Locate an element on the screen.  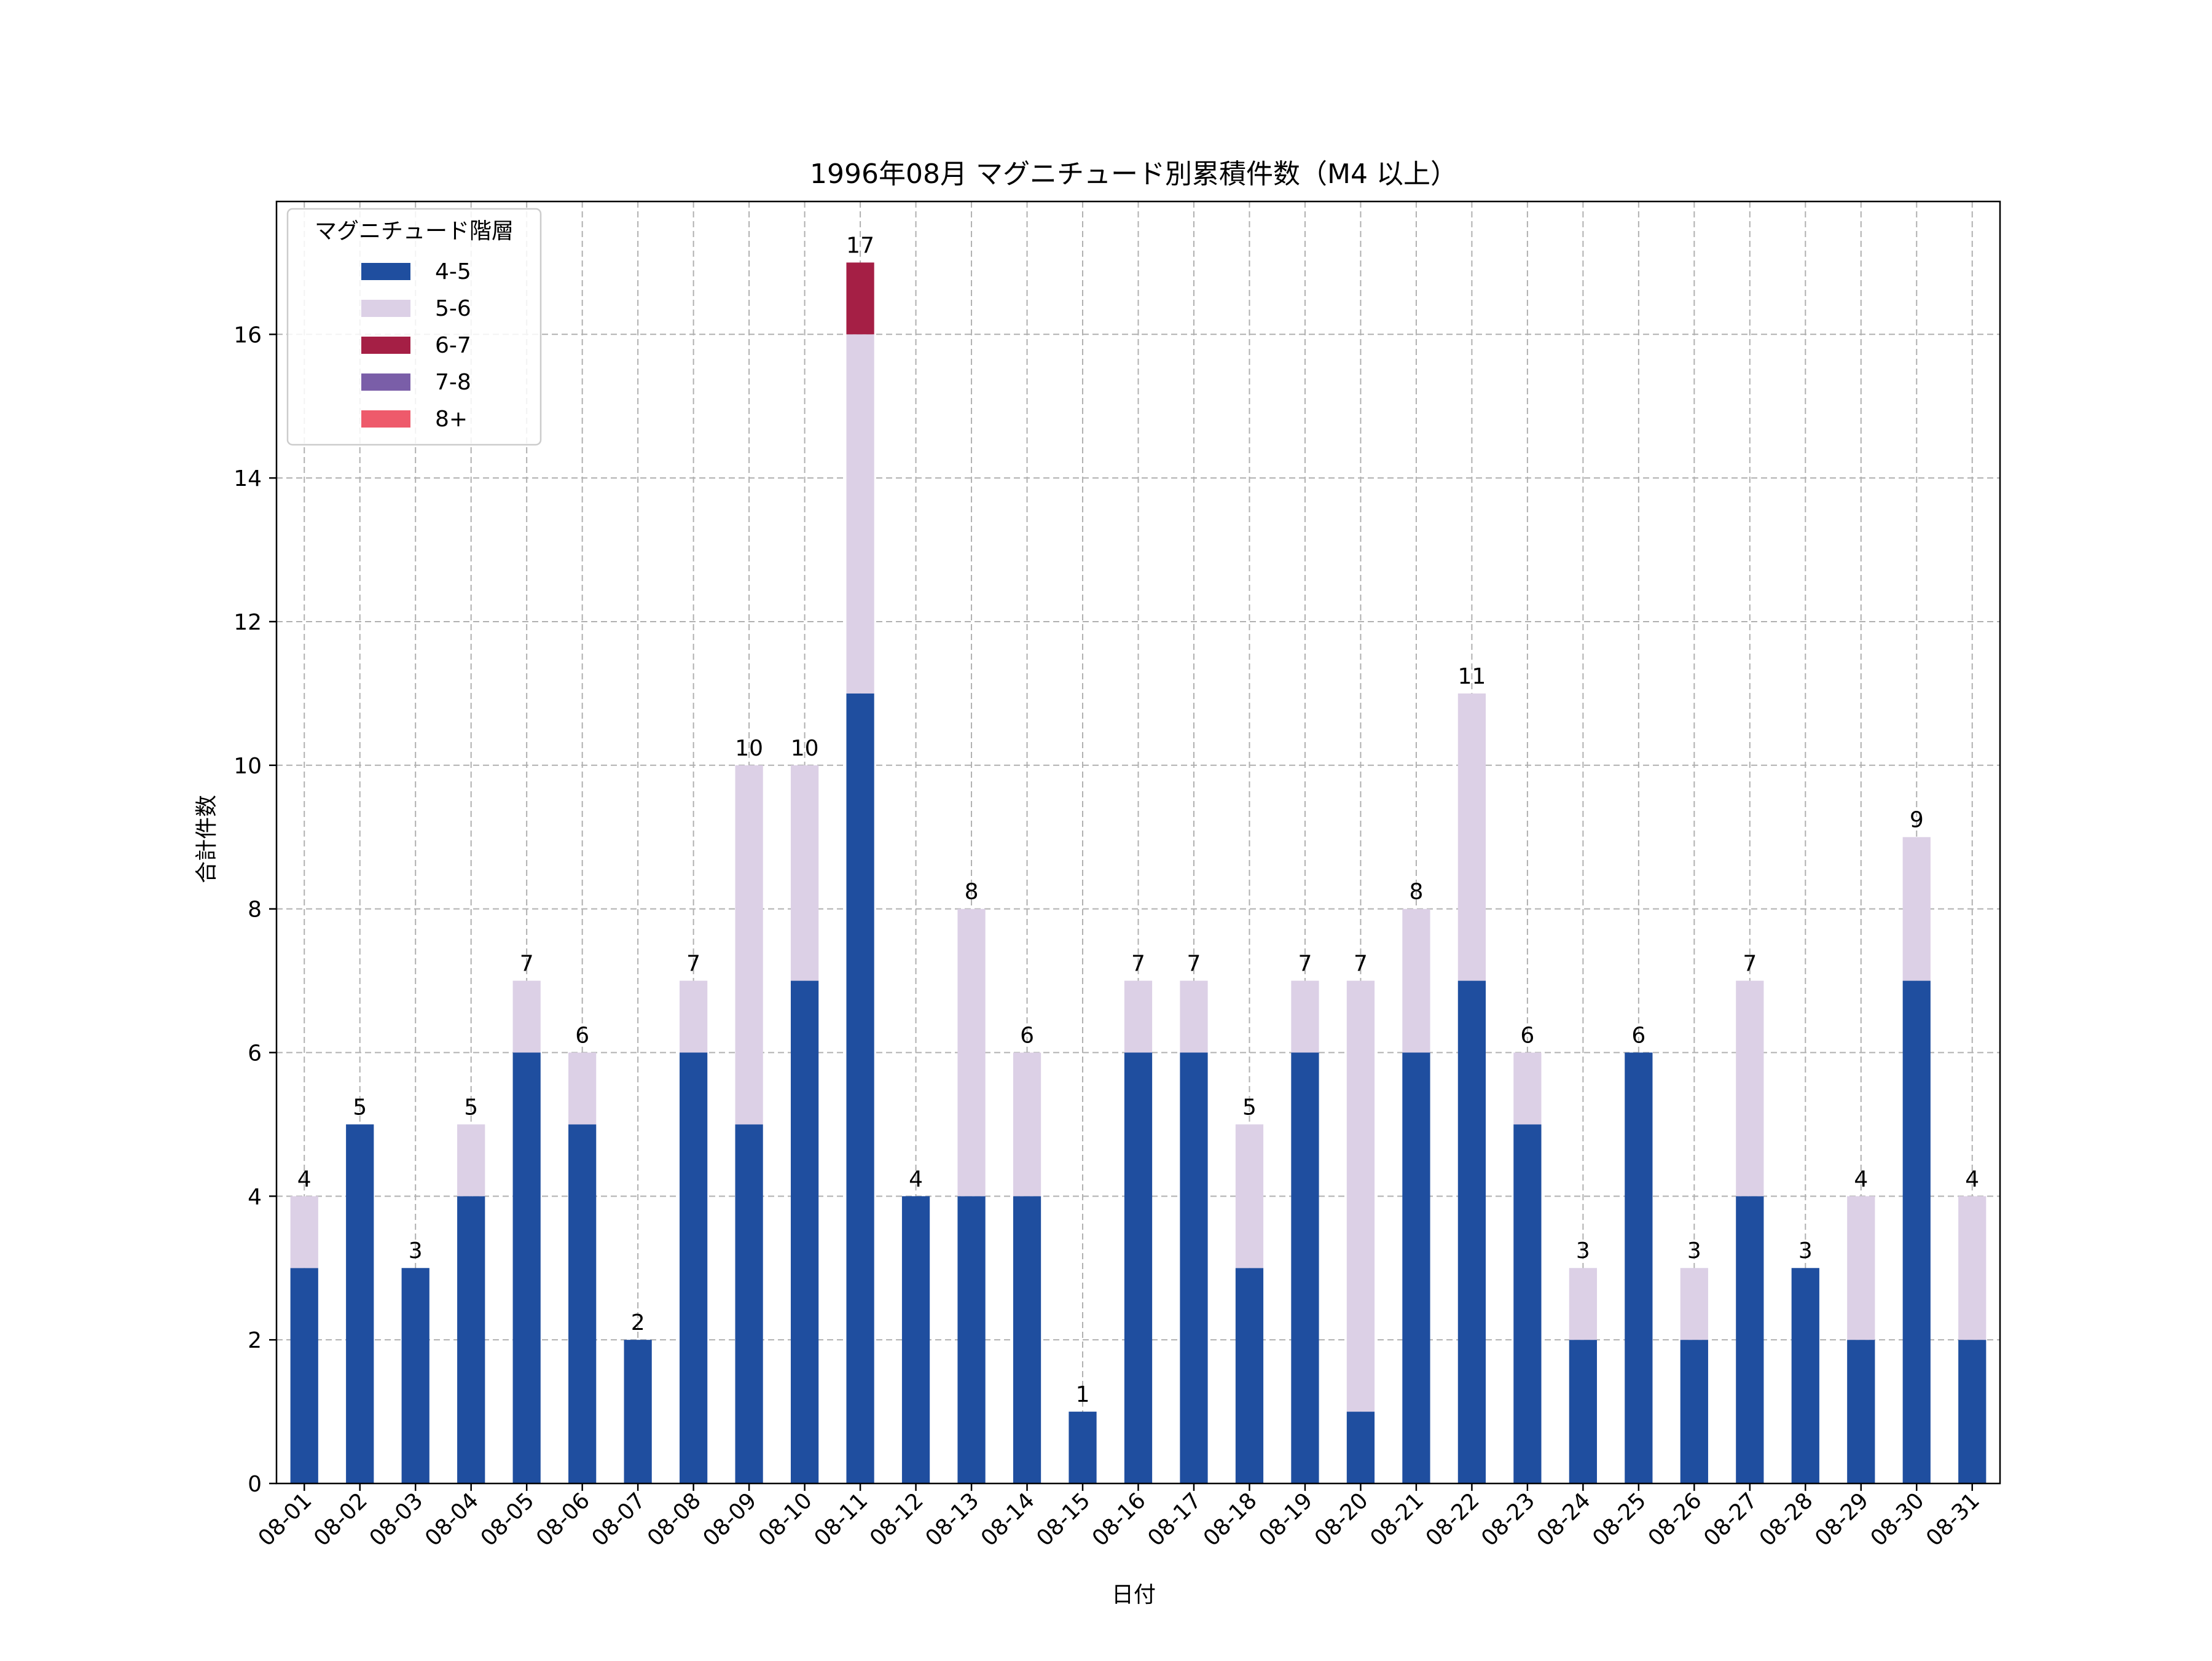
y-axis-label: 合計件数 is located at coordinates (206, 839).